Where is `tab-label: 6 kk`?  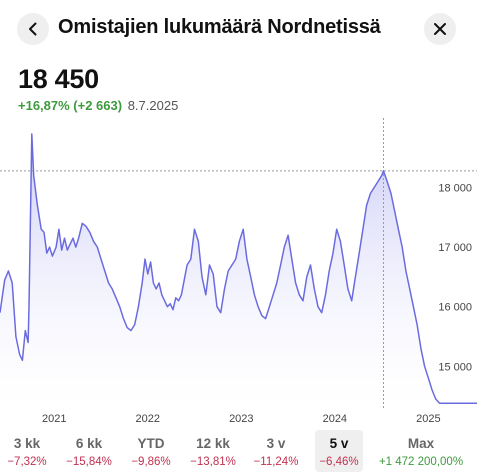 tab-label: 6 kk is located at coordinates (89, 443).